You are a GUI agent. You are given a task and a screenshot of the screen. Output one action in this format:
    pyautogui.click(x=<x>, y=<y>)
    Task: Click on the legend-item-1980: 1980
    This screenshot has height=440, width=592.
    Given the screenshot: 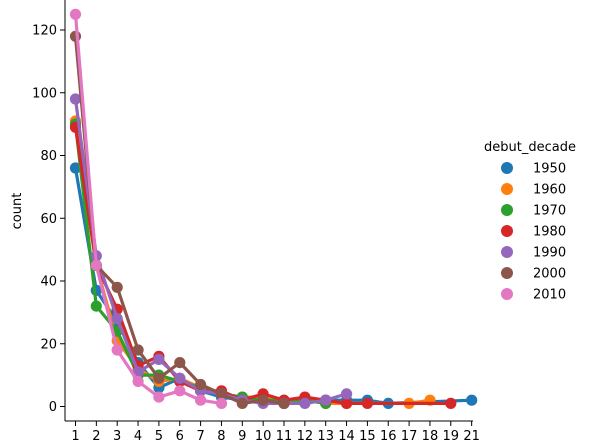 What is the action you would take?
    pyautogui.click(x=533, y=232)
    